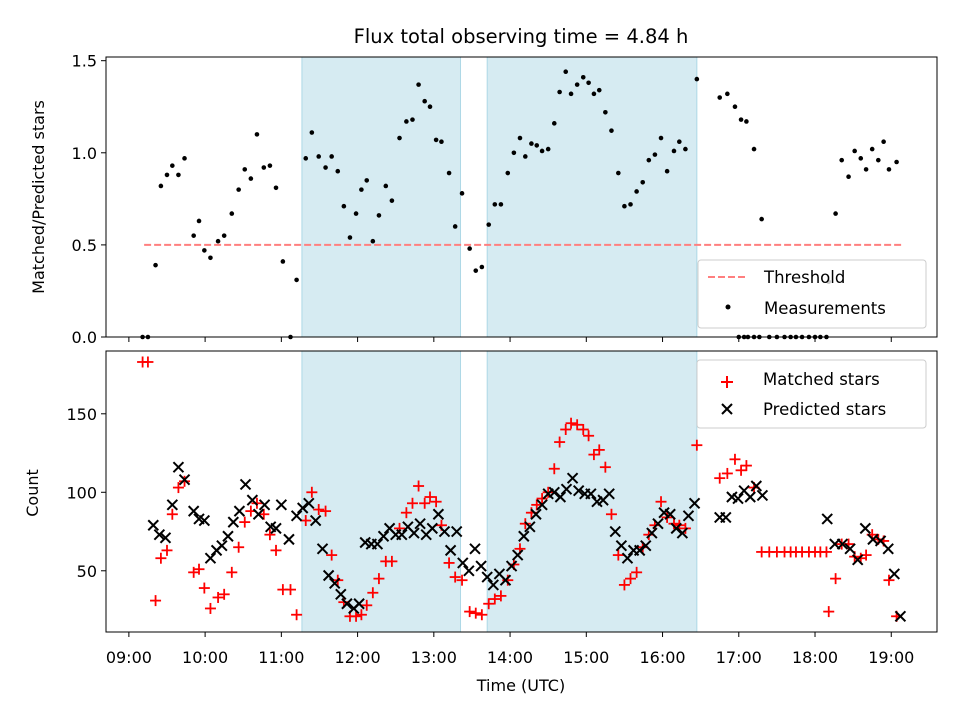 This screenshot has width=960, height=720. Describe the element at coordinates (824, 409) in the screenshot. I see `predicted-legend-label: Predicted stars` at that location.